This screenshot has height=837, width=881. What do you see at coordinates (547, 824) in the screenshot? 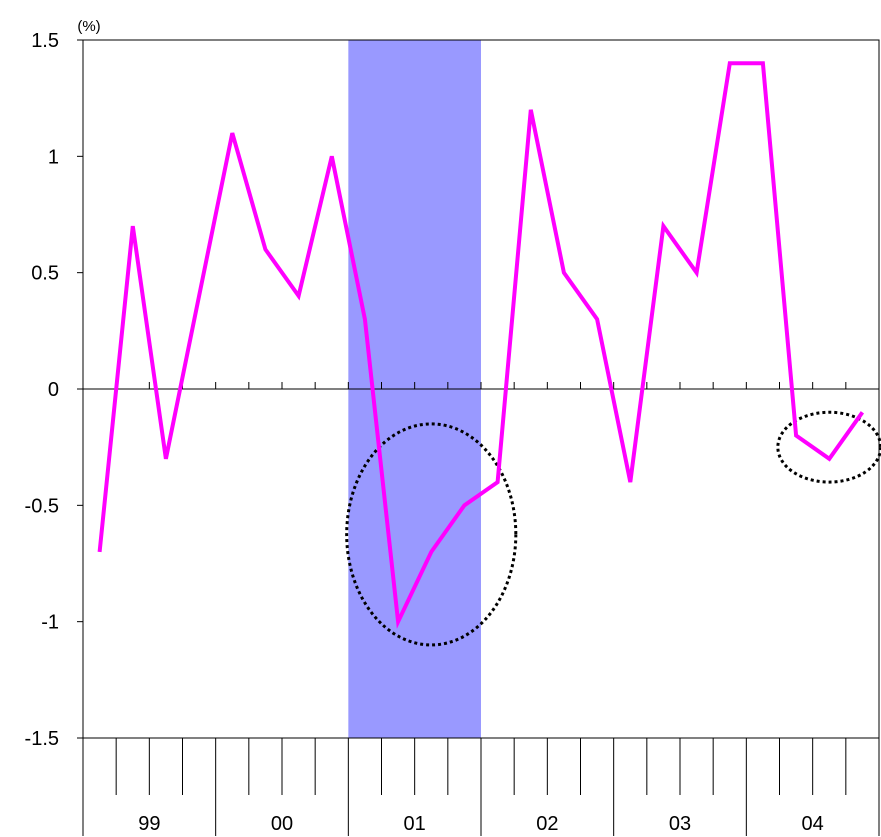
I see `category-group-label: 02` at bounding box center [547, 824].